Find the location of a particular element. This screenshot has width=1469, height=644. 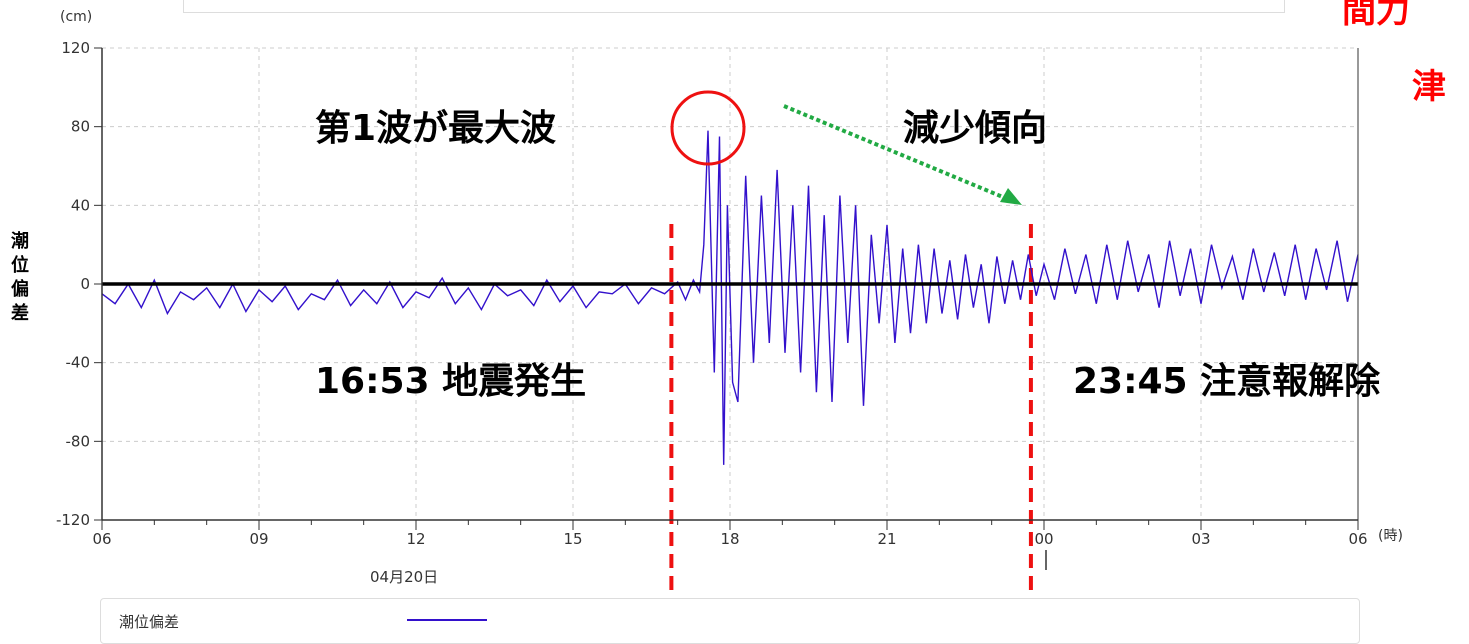

quake-annotation: 16:53 地震発生 is located at coordinates (450, 381).